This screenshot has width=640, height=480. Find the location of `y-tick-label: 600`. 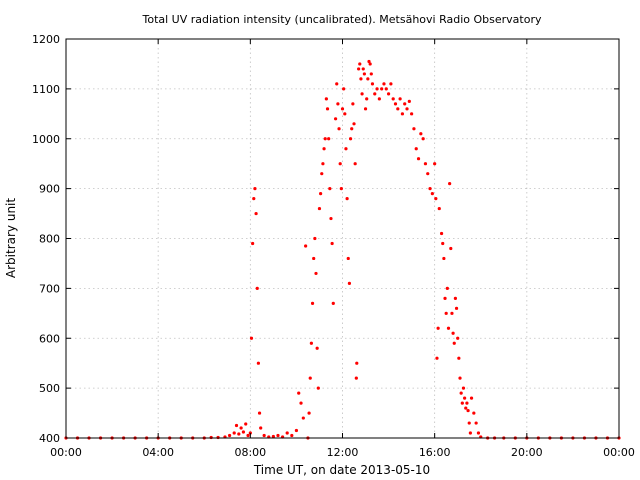

y-tick-label: 600 is located at coordinates (49, 338).